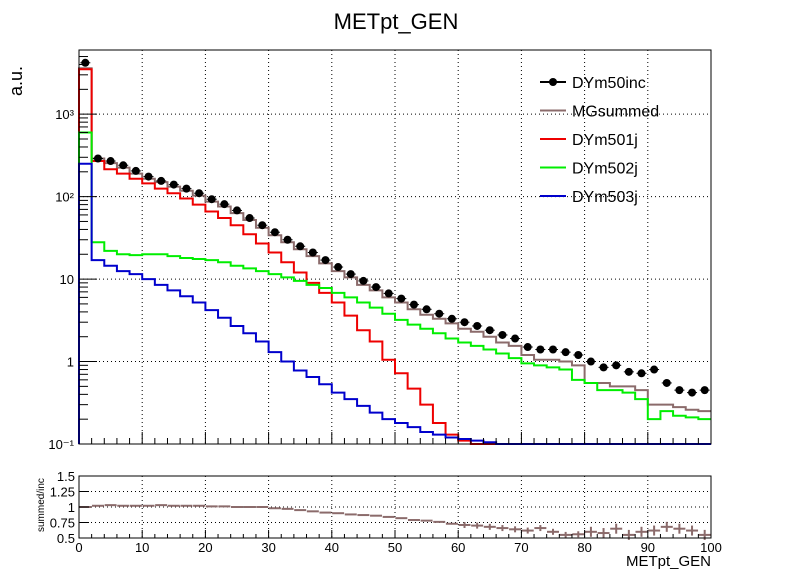  Describe the element at coordinates (67, 279) in the screenshot. I see `main-y-tick-label: 10` at that location.